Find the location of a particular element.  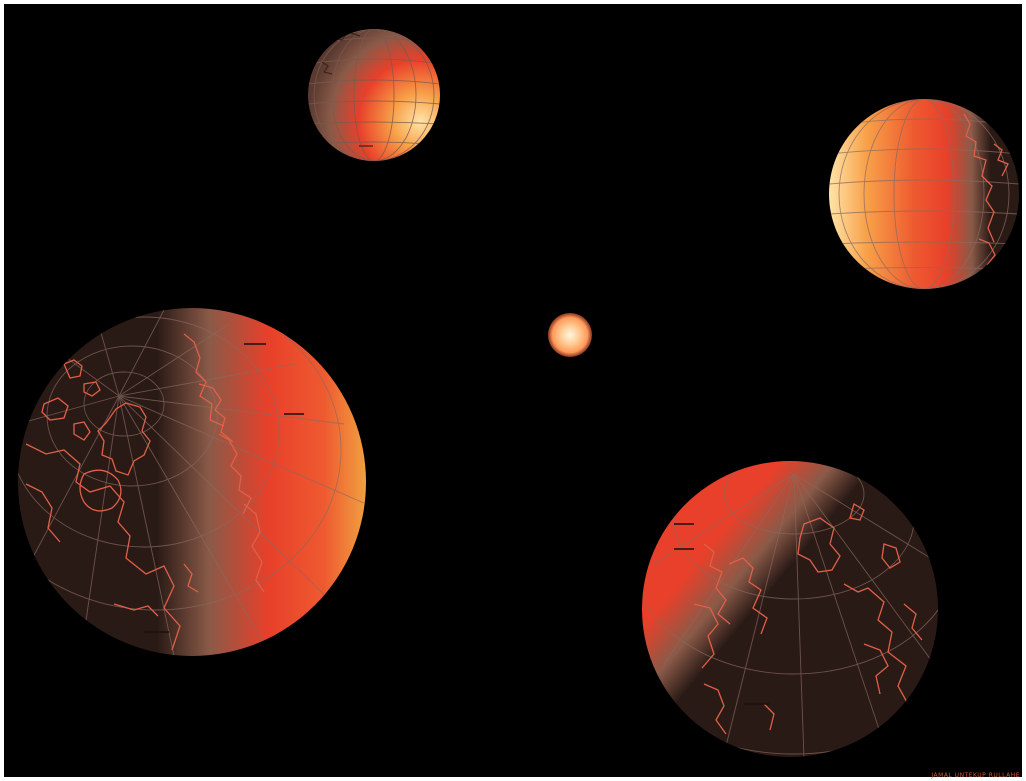

globe-lower-right is located at coordinates (790, 609).